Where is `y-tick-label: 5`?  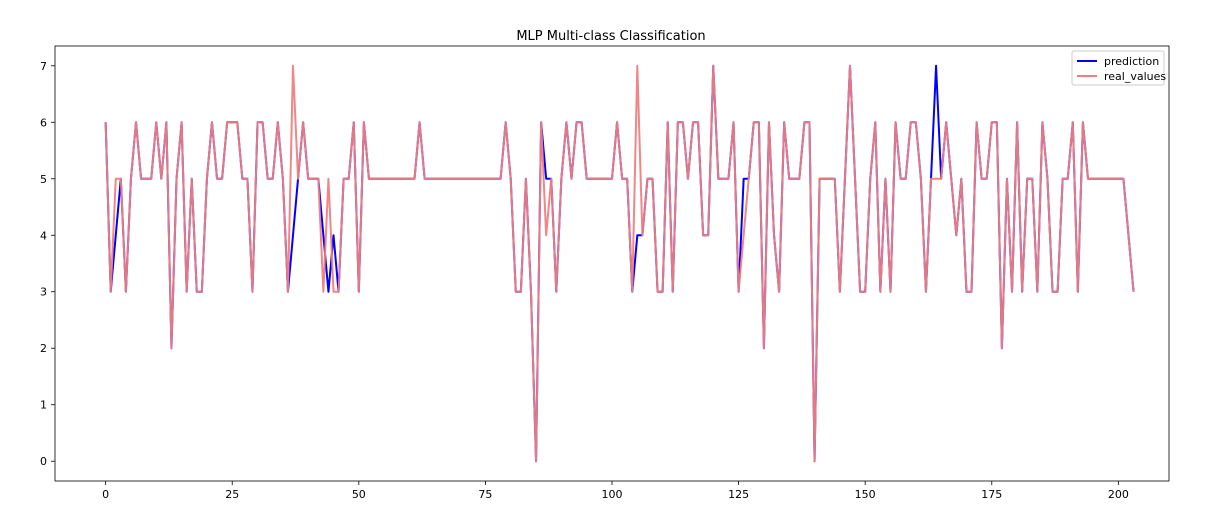
y-tick-label: 5 is located at coordinates (43, 179).